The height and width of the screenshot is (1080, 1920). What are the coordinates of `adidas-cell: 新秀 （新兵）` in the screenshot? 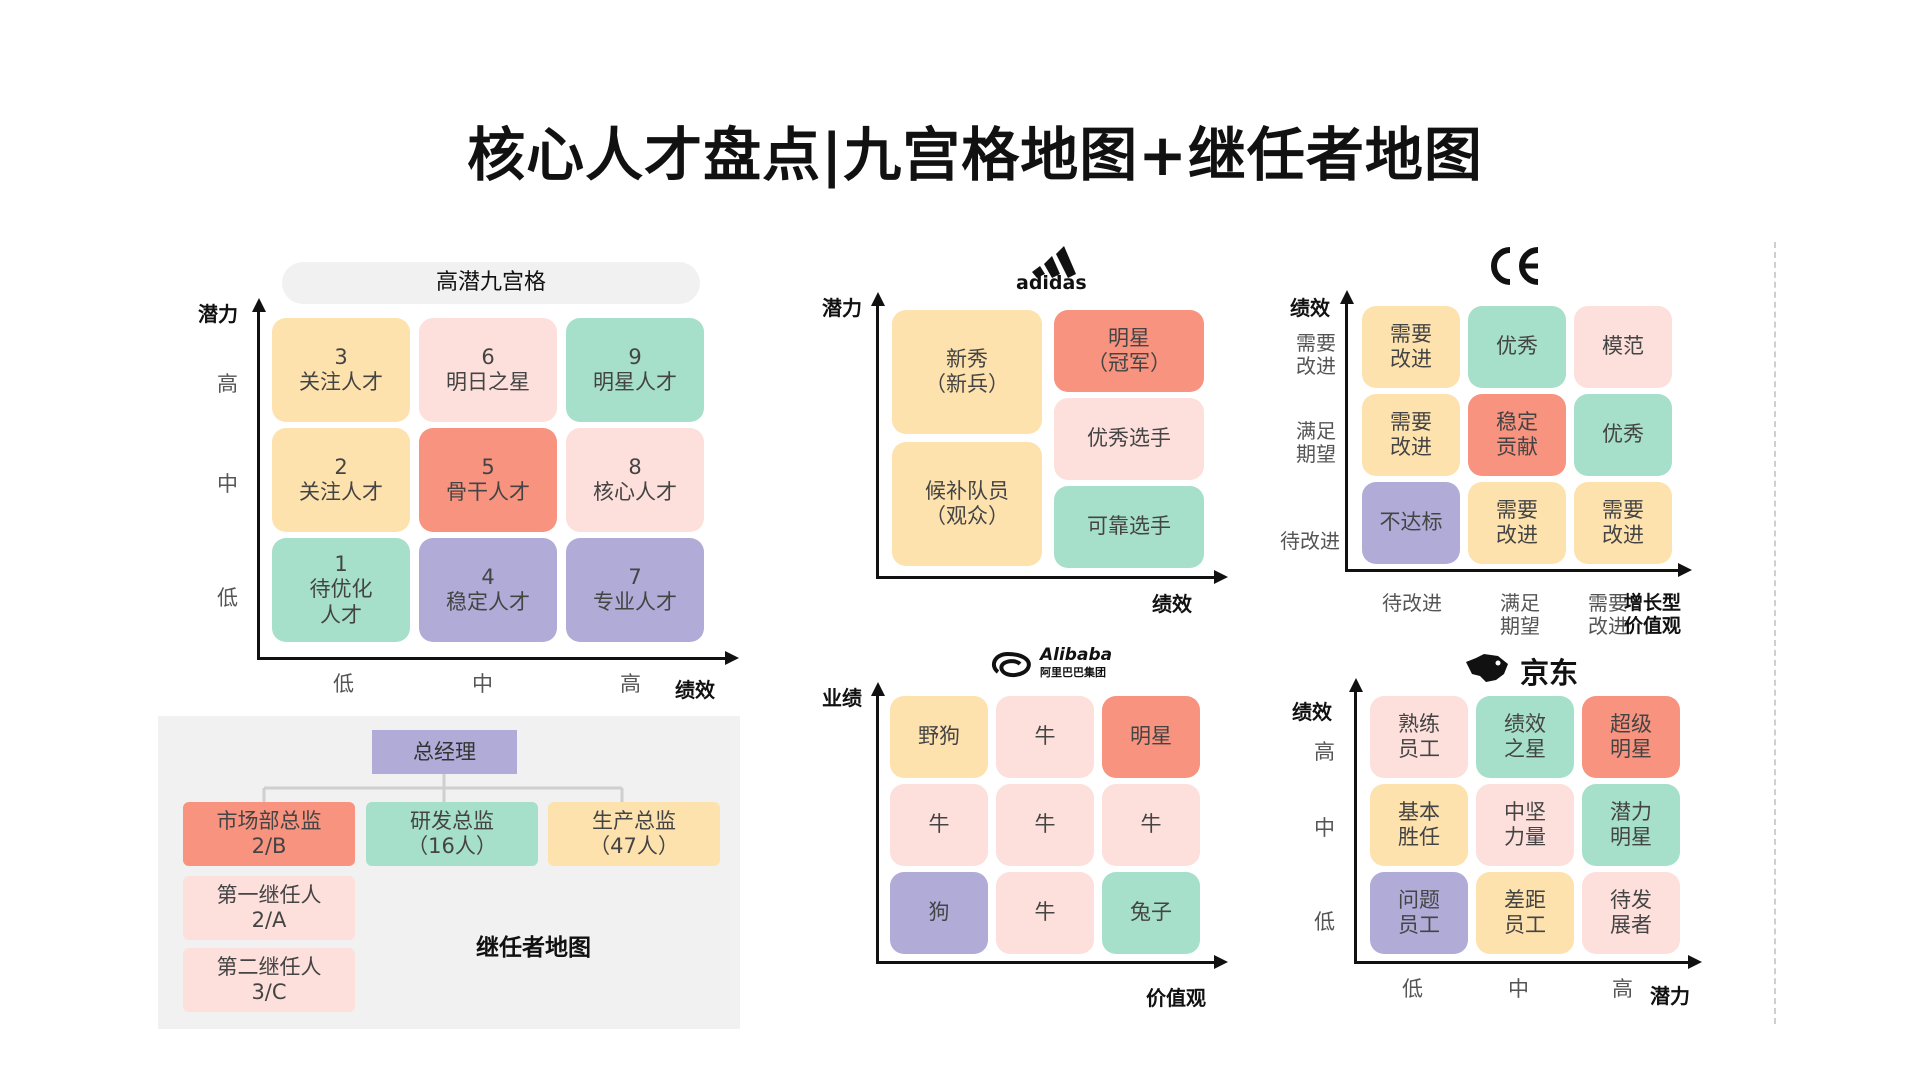 It's located at (967, 372).